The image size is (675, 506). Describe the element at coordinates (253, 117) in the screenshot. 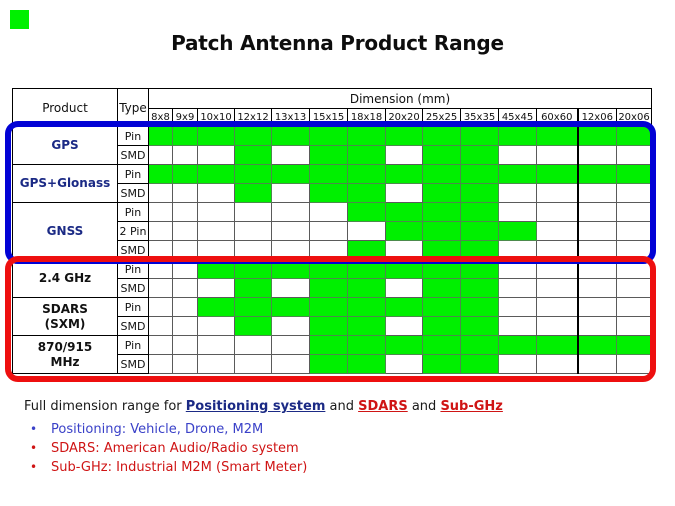

I see `dimension-header-cell: 12x12` at that location.